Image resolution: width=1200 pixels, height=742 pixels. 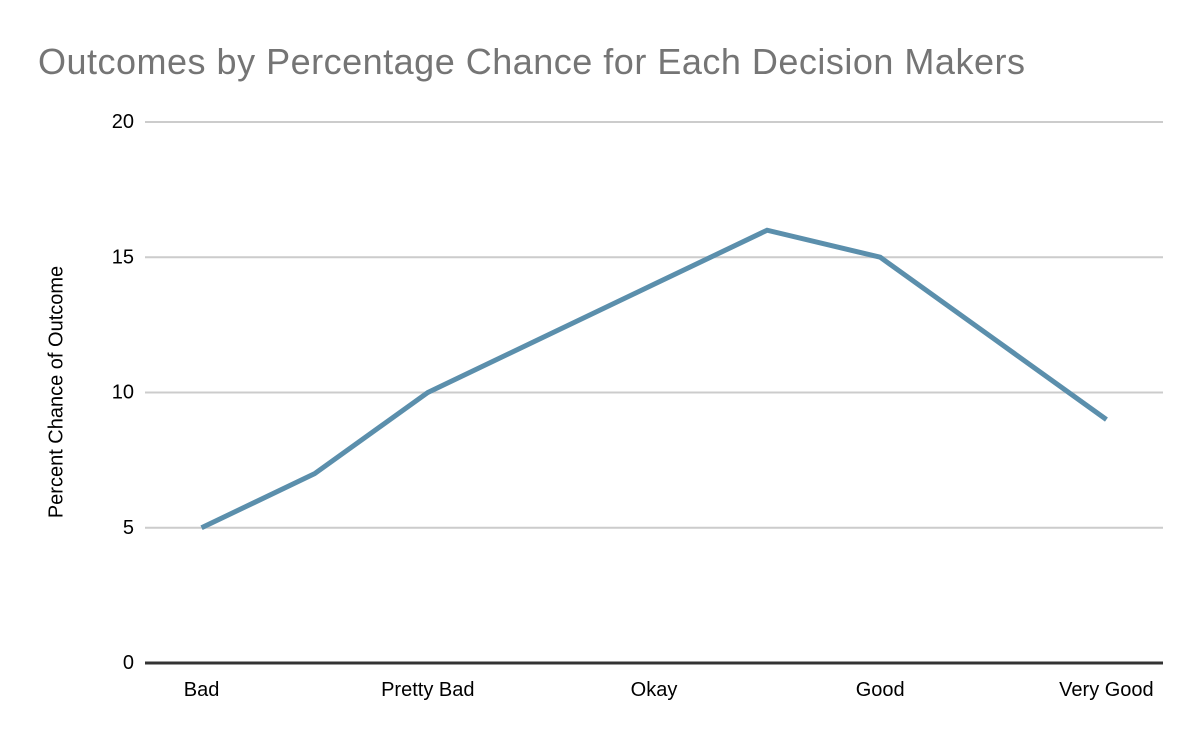 I want to click on y-tick-label: 5, so click(x=128, y=528).